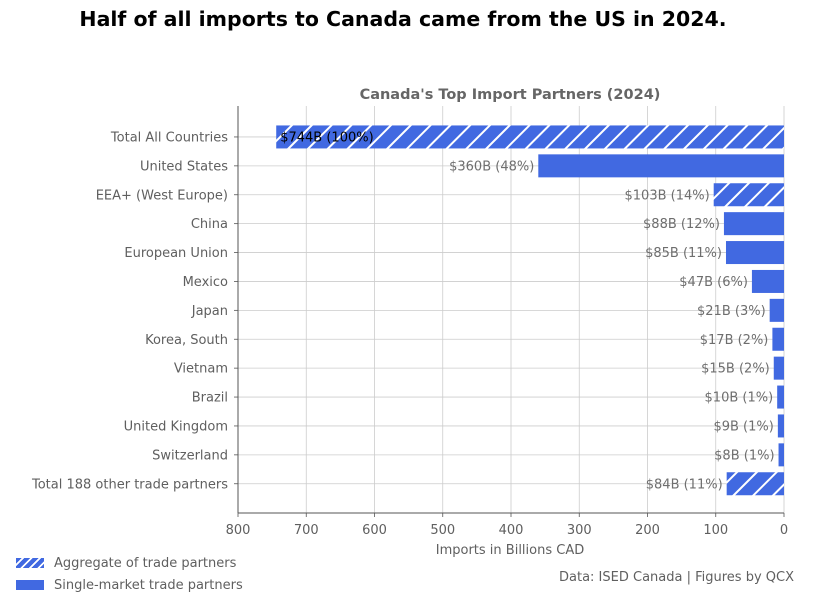 The width and height of the screenshot is (813, 604). What do you see at coordinates (684, 484) in the screenshot?
I see `data-label-total-188-other-trade-partners: $84B (11%)` at bounding box center [684, 484].